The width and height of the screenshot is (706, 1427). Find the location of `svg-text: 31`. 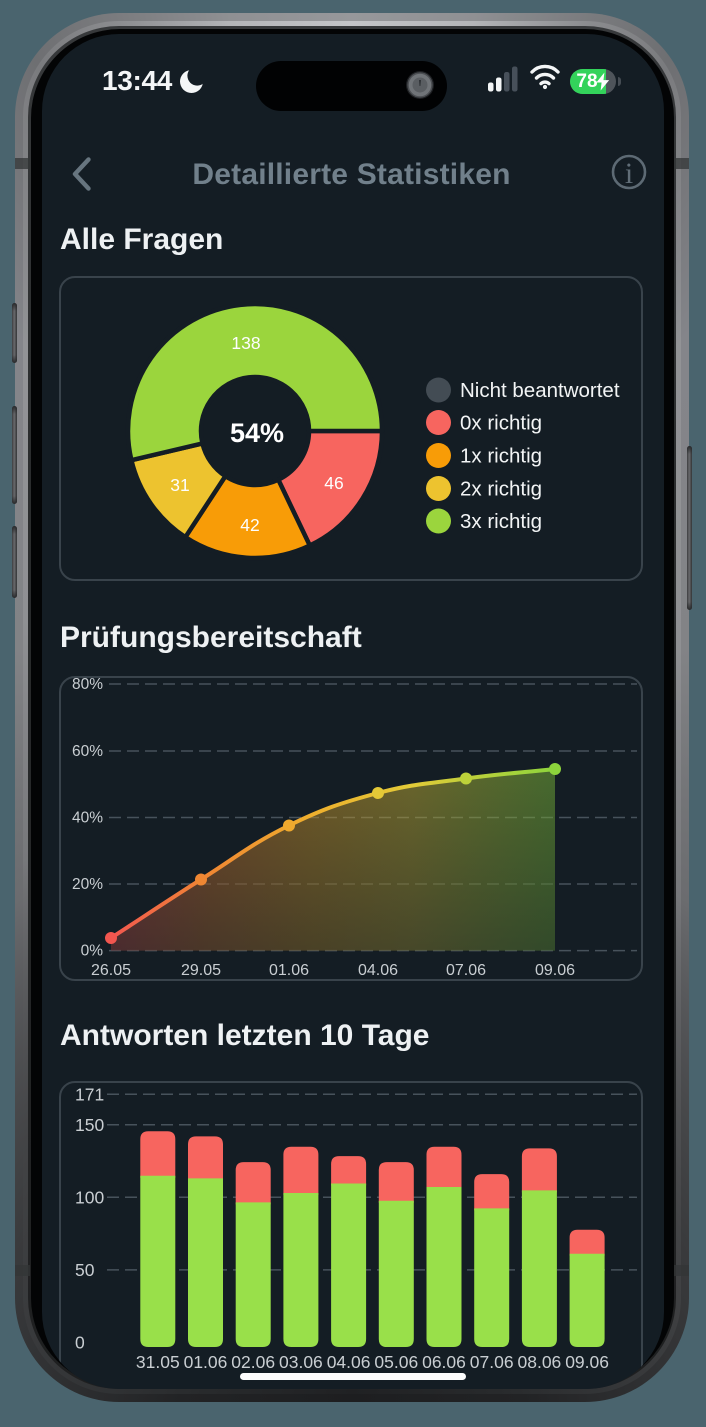

svg-text: 31 is located at coordinates (179, 485).